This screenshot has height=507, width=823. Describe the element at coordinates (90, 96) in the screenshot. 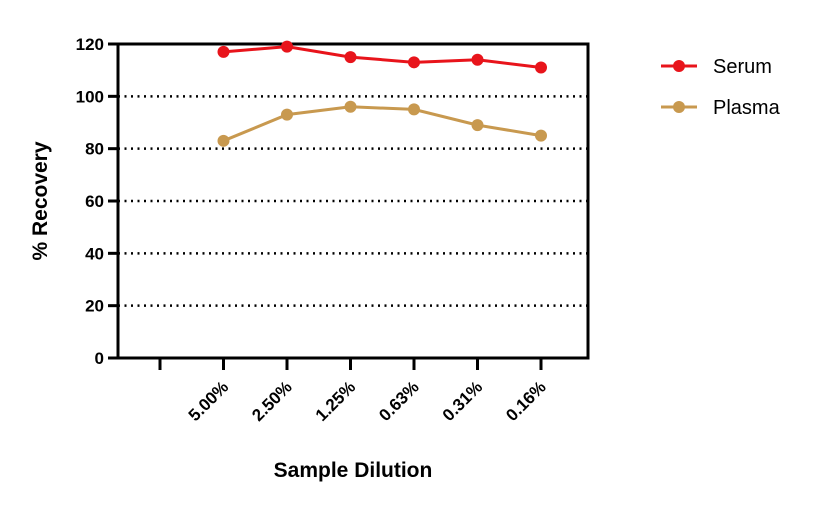

I see `y-tick-label: 100` at that location.